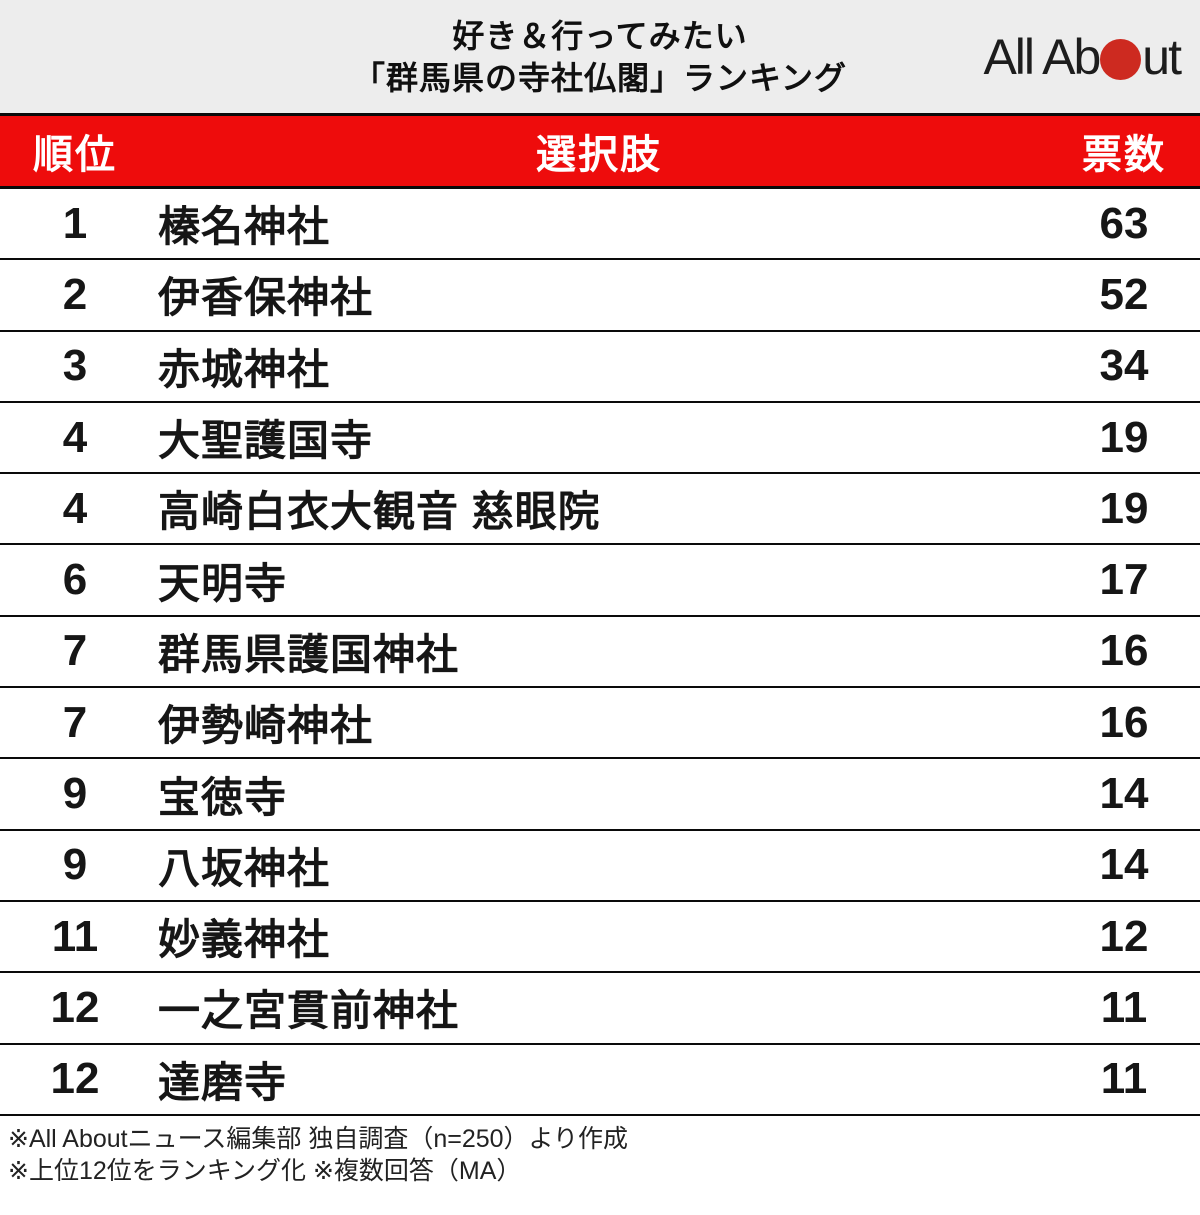 The image size is (1200, 1215). What do you see at coordinates (600, 937) in the screenshot?
I see `table-row: 11 妙義神社 12` at bounding box center [600, 937].